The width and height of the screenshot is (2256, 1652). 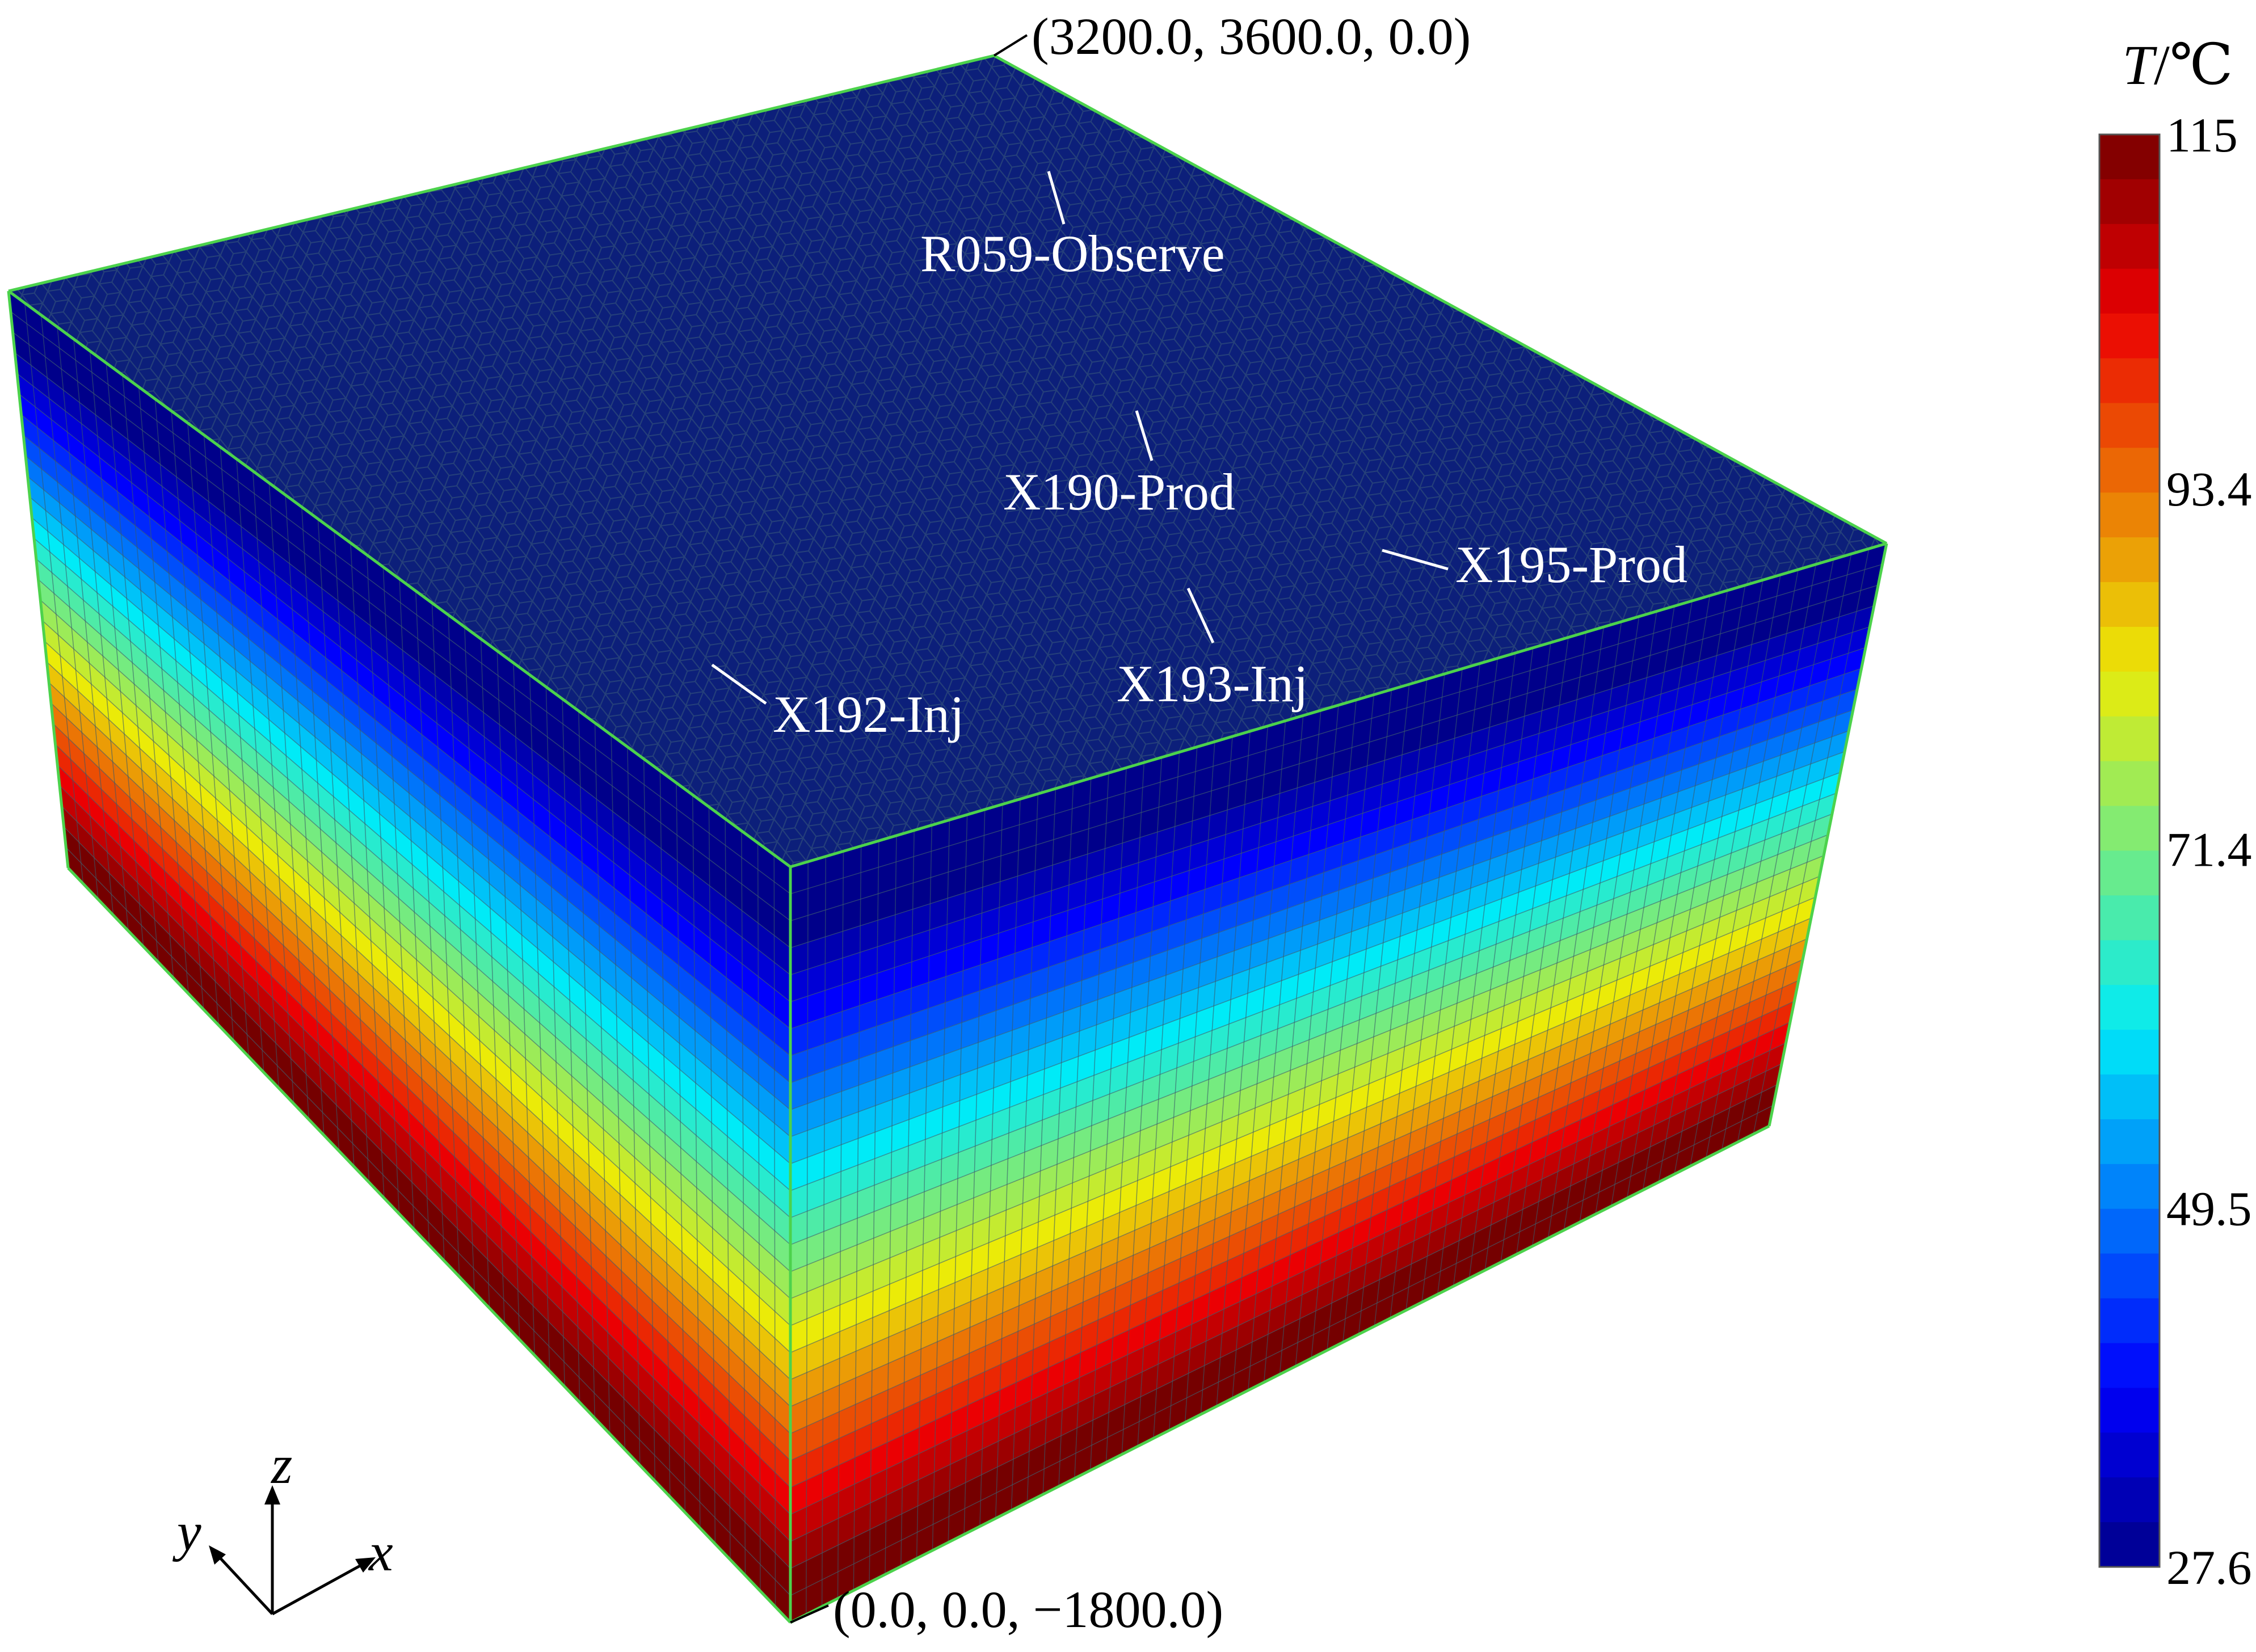 What do you see at coordinates (868, 714) in the screenshot?
I see `well-label-x192: X192-Inj` at bounding box center [868, 714].